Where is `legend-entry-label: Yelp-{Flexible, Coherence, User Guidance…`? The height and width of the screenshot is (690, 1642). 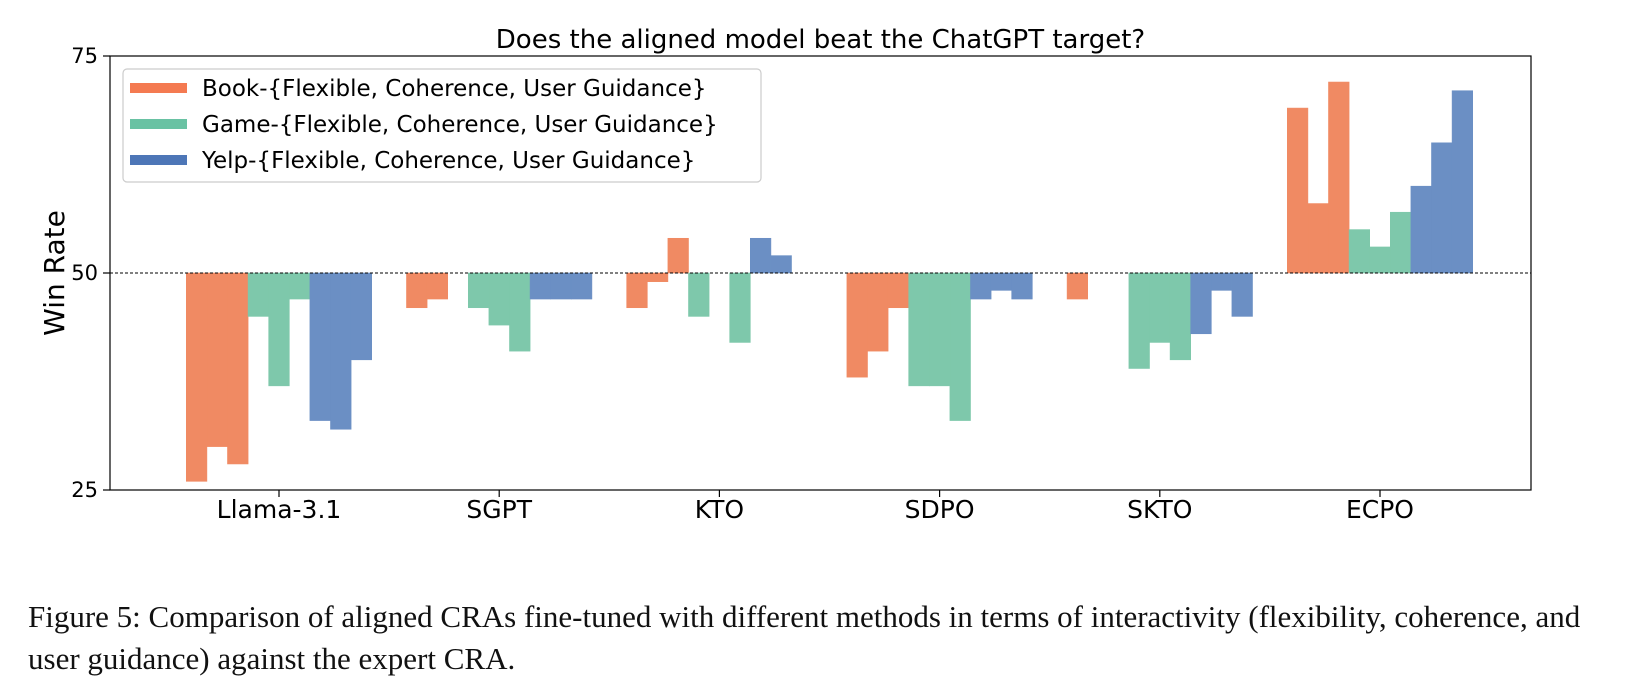
legend-entry-label: Yelp-{Flexible, Coherence, User Guidance… is located at coordinates (448, 161).